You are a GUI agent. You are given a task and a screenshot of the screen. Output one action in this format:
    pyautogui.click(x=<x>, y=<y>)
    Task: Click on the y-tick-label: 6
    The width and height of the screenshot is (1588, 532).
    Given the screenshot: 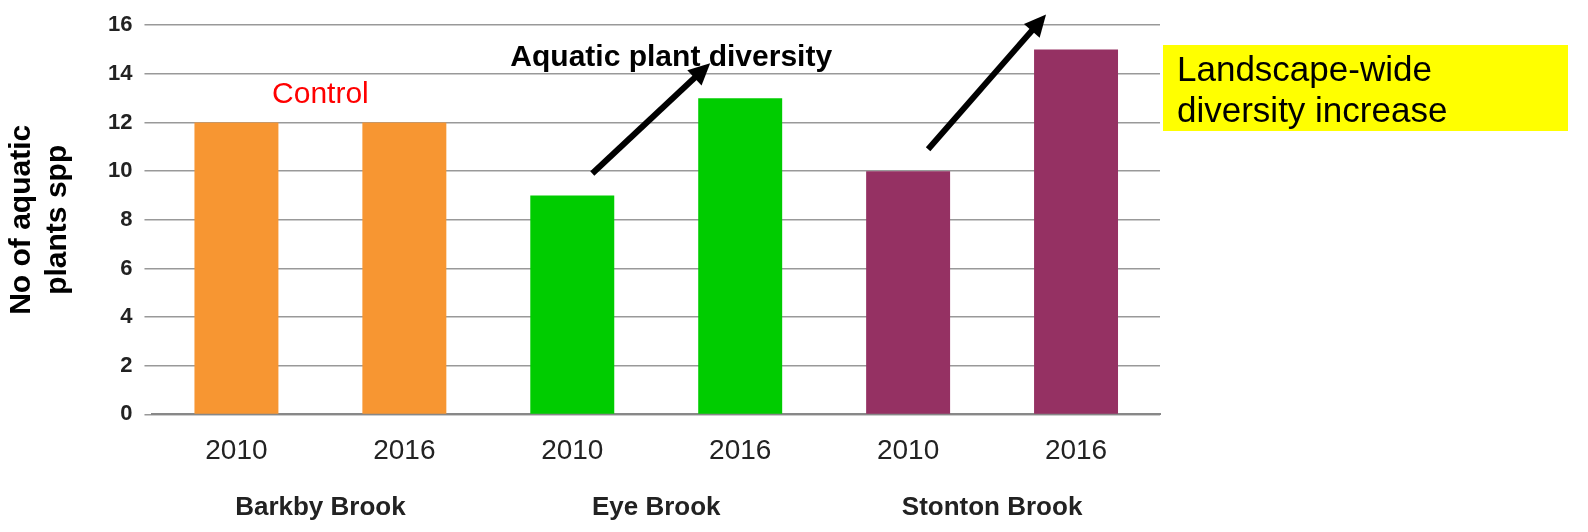 What is the action you would take?
    pyautogui.click(x=126, y=267)
    